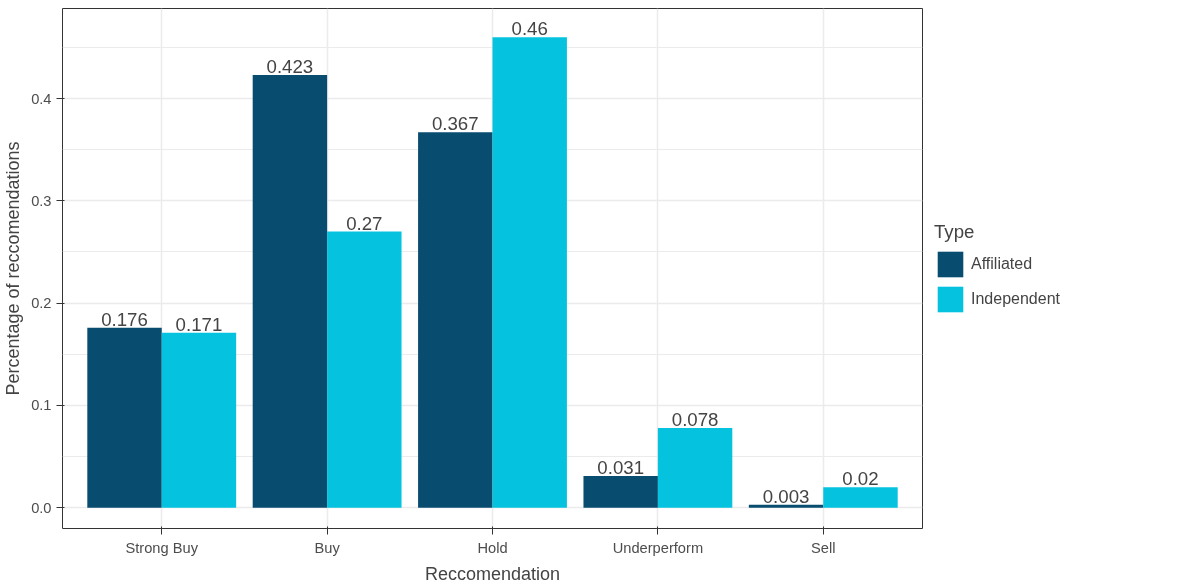  I want to click on y-tick-label: 0.2, so click(41, 303).